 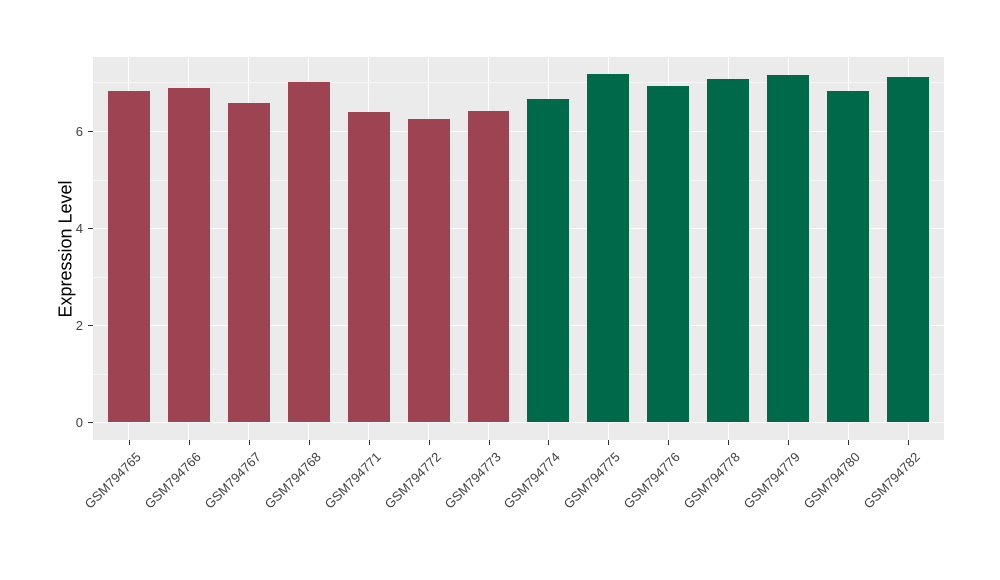 What do you see at coordinates (232, 480) in the screenshot?
I see `x-tick-label: GSM794767` at bounding box center [232, 480].